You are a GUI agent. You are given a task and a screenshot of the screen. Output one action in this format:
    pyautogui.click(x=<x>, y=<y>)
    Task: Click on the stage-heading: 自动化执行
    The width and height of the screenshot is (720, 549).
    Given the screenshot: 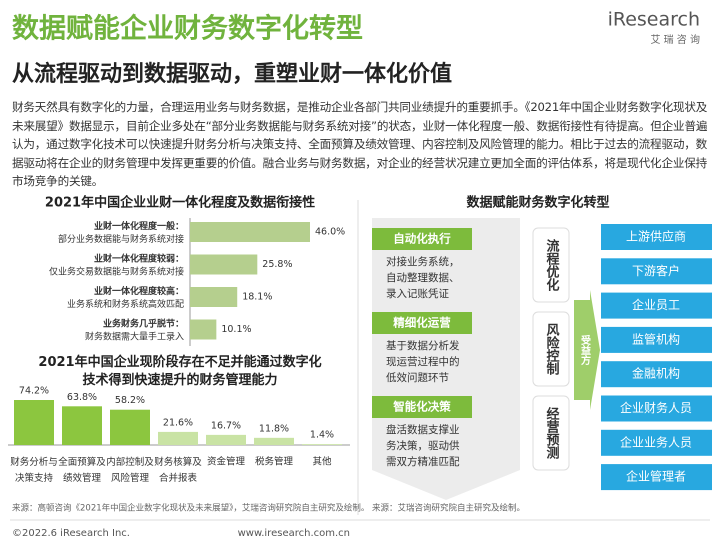 What is the action you would take?
    pyautogui.click(x=422, y=239)
    